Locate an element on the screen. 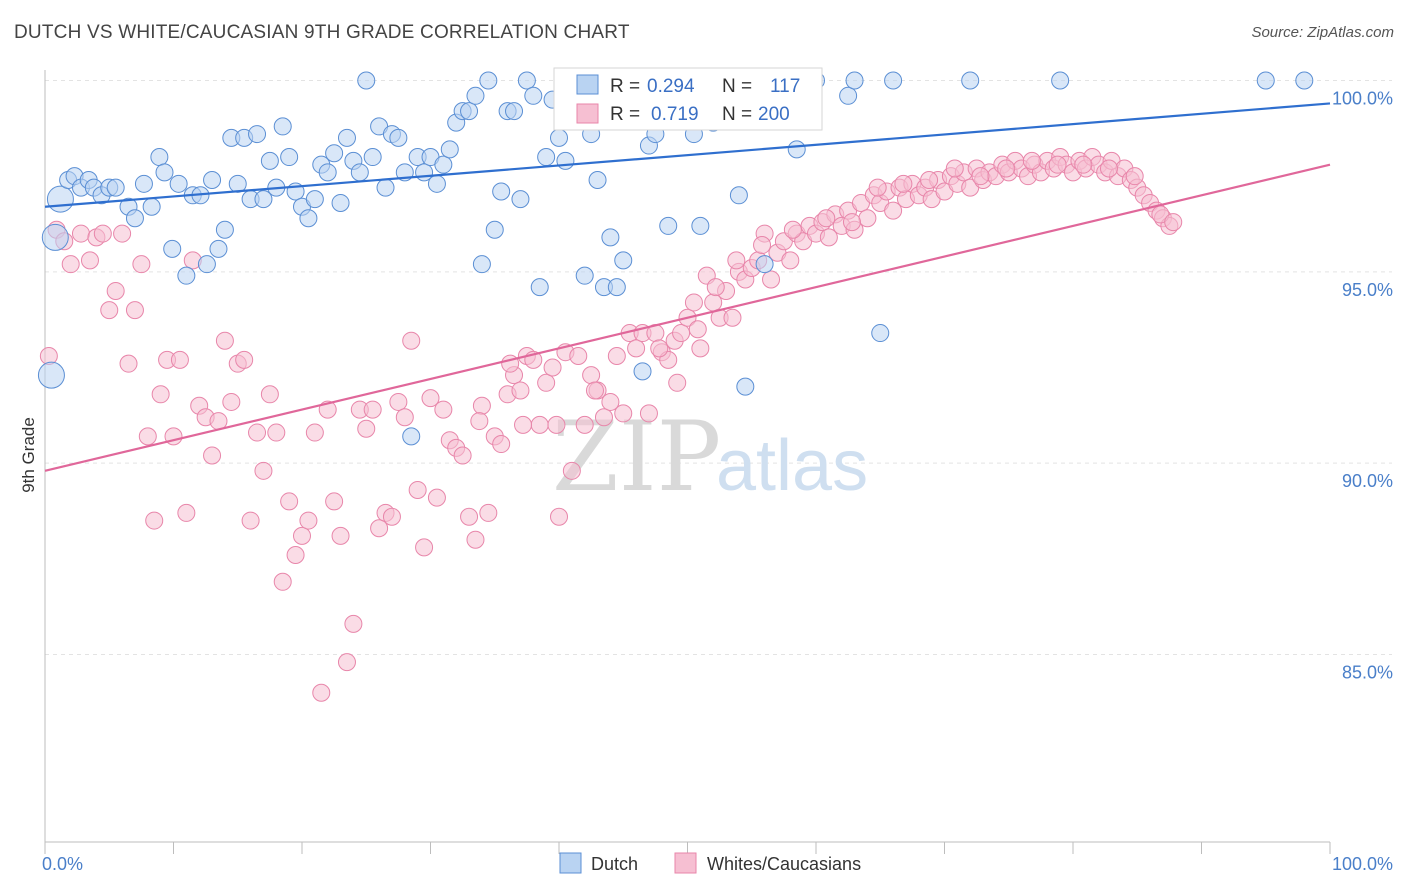 Image resolution: width=1406 pixels, height=892 pixels. stats-box: R = 0.294 N = 117 R = 0.719 N = 200 is located at coordinates (688, 99).